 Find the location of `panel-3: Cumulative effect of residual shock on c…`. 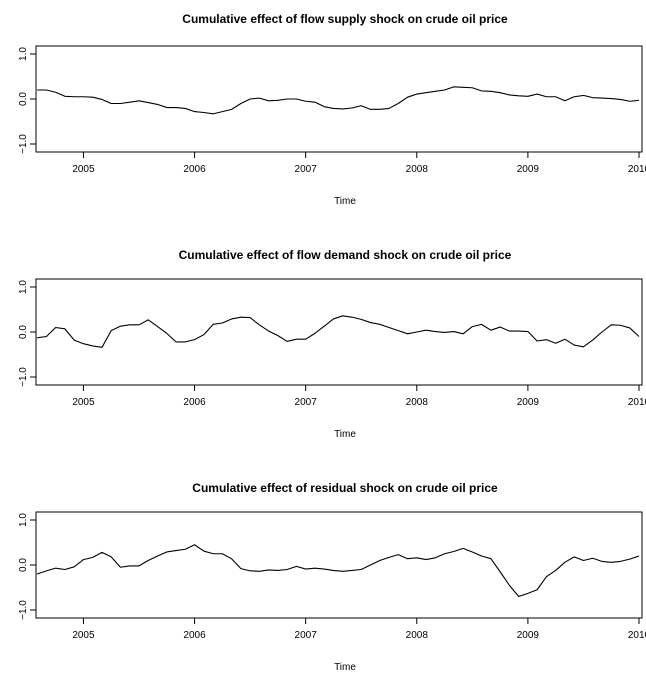

panel-3: Cumulative effect of residual shock on c… is located at coordinates (345, 577).